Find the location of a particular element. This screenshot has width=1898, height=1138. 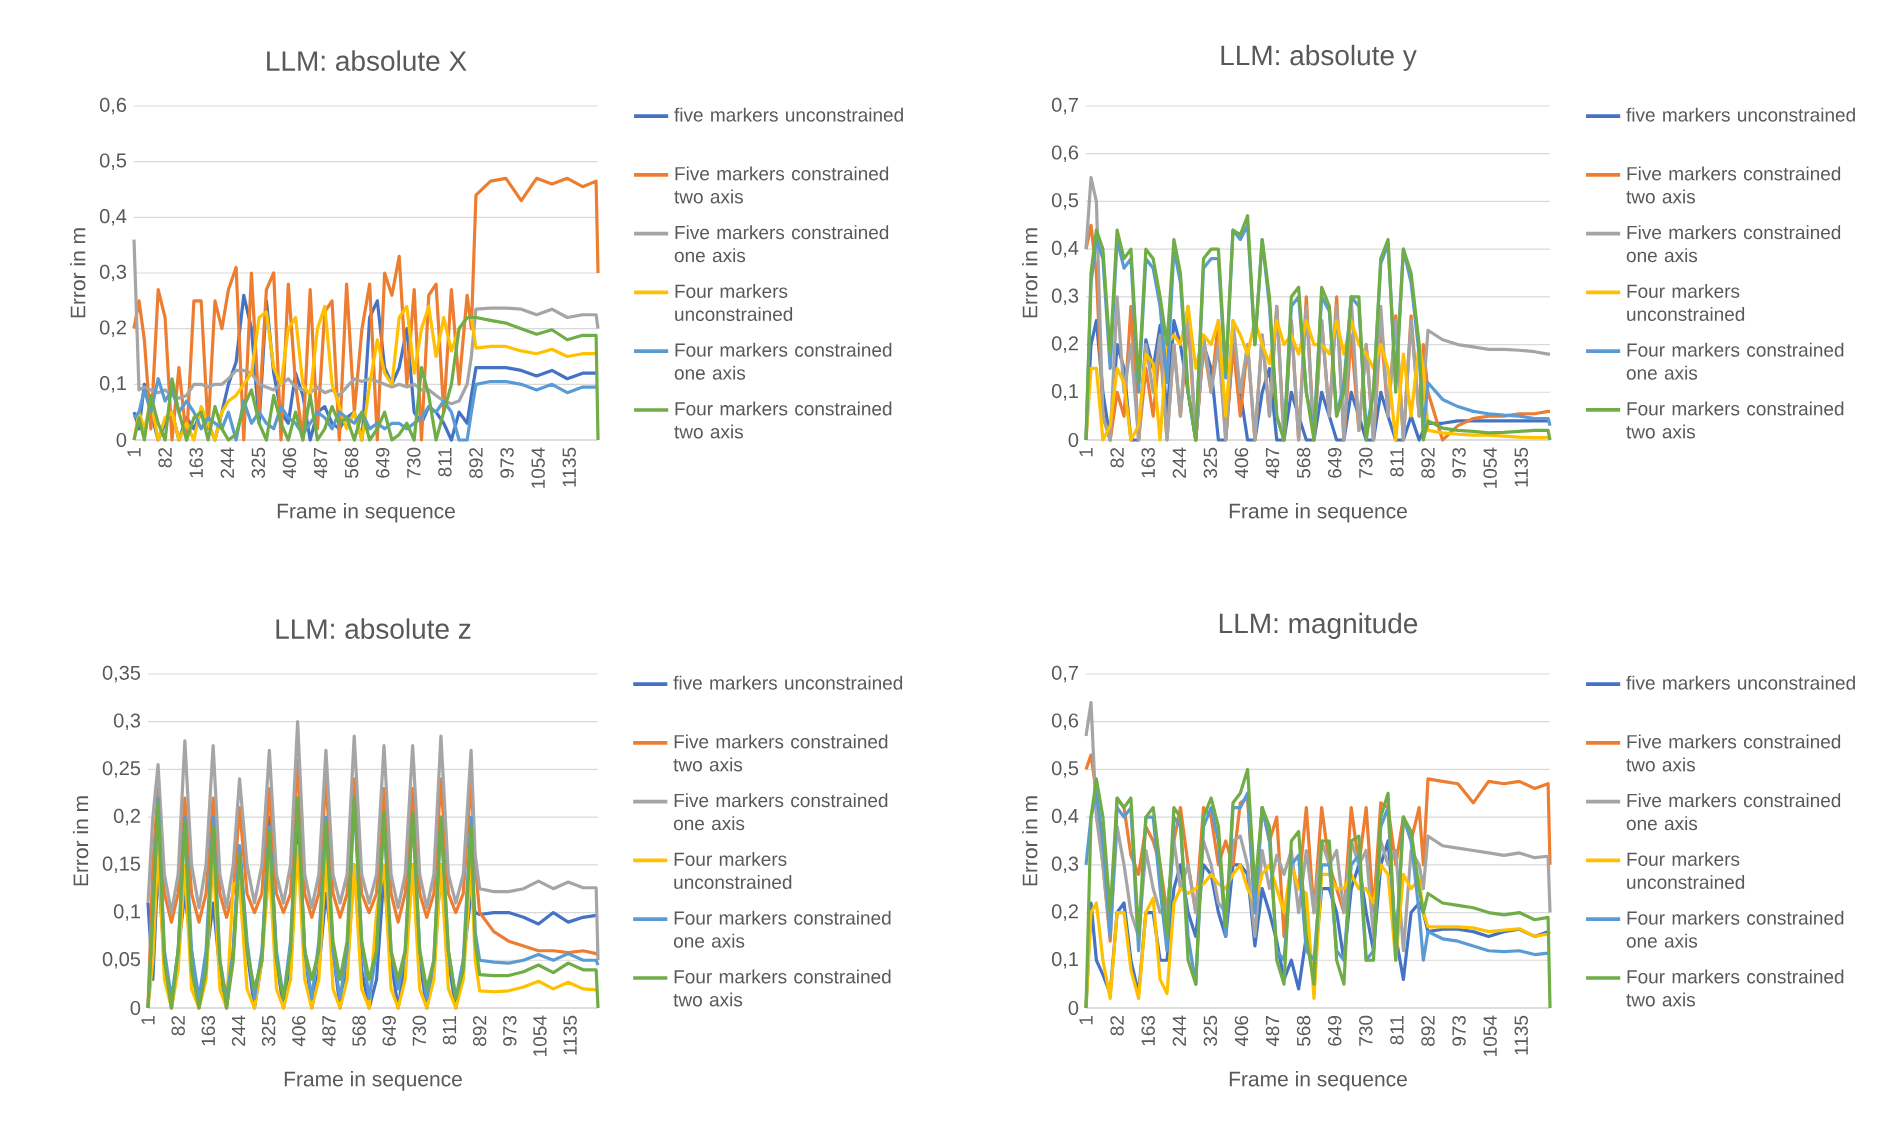

chart-title: LLM: absolute X is located at coordinates (367, 60).